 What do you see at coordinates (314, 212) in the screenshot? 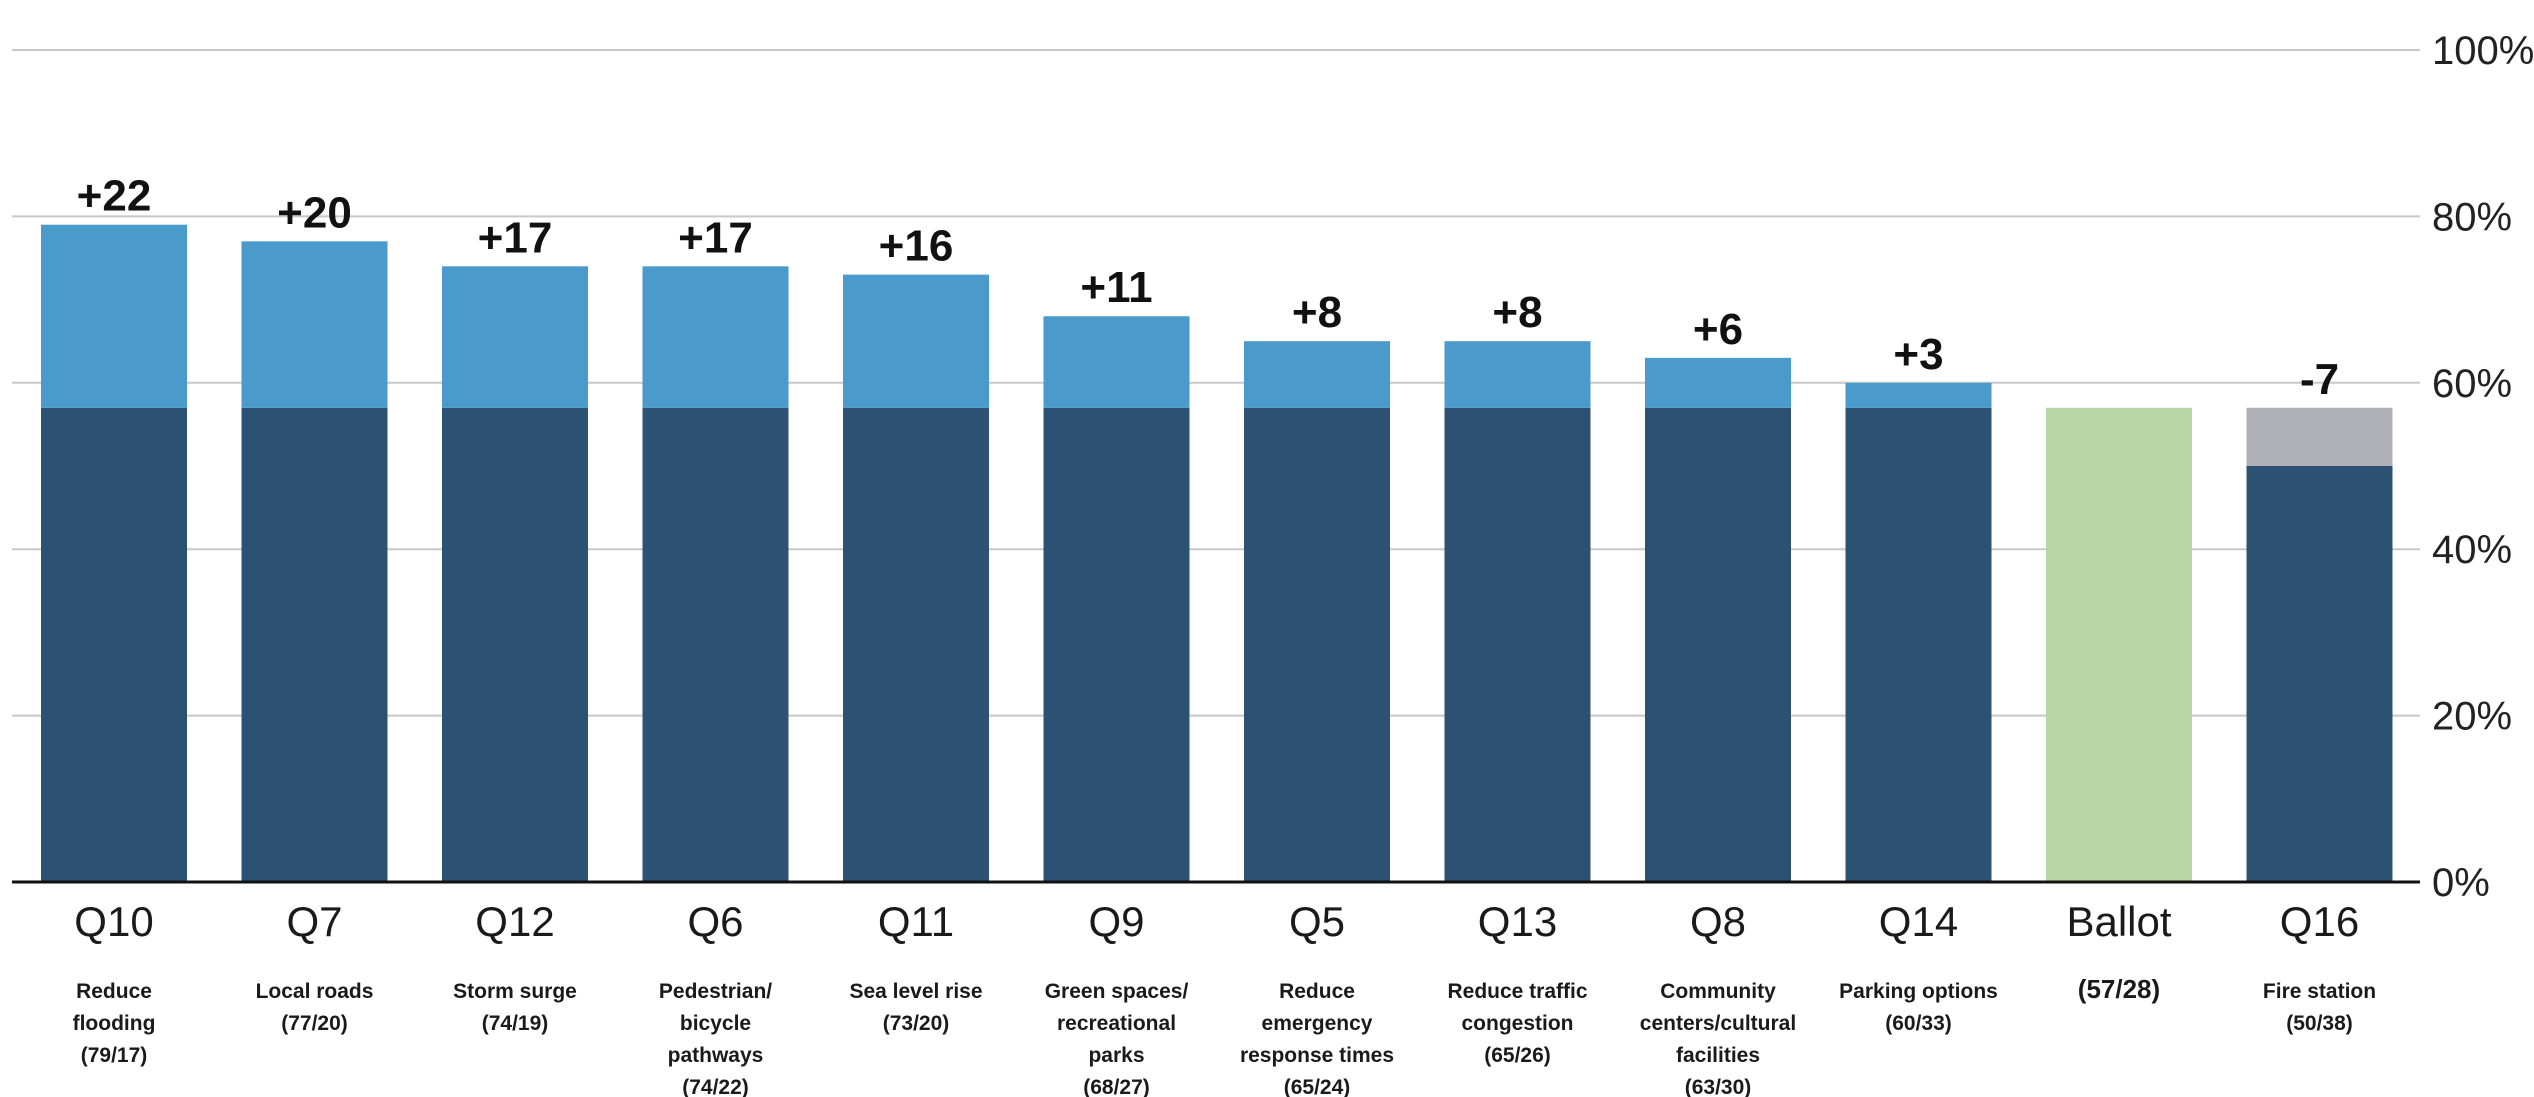
I see `delta-label: +20` at bounding box center [314, 212].